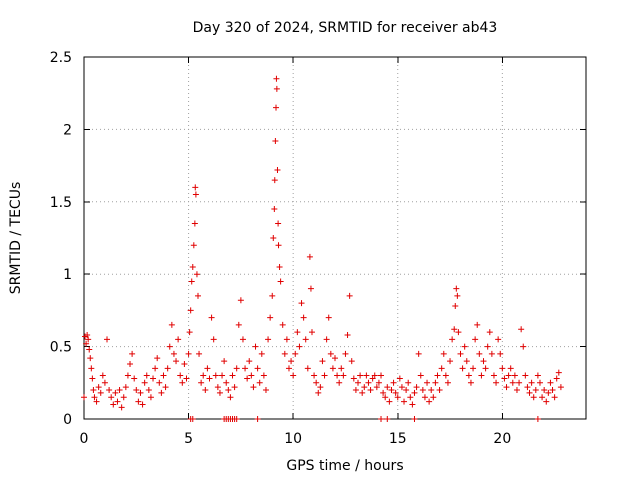  What do you see at coordinates (188, 439) in the screenshot?
I see `x-tick-label: 5` at bounding box center [188, 439].